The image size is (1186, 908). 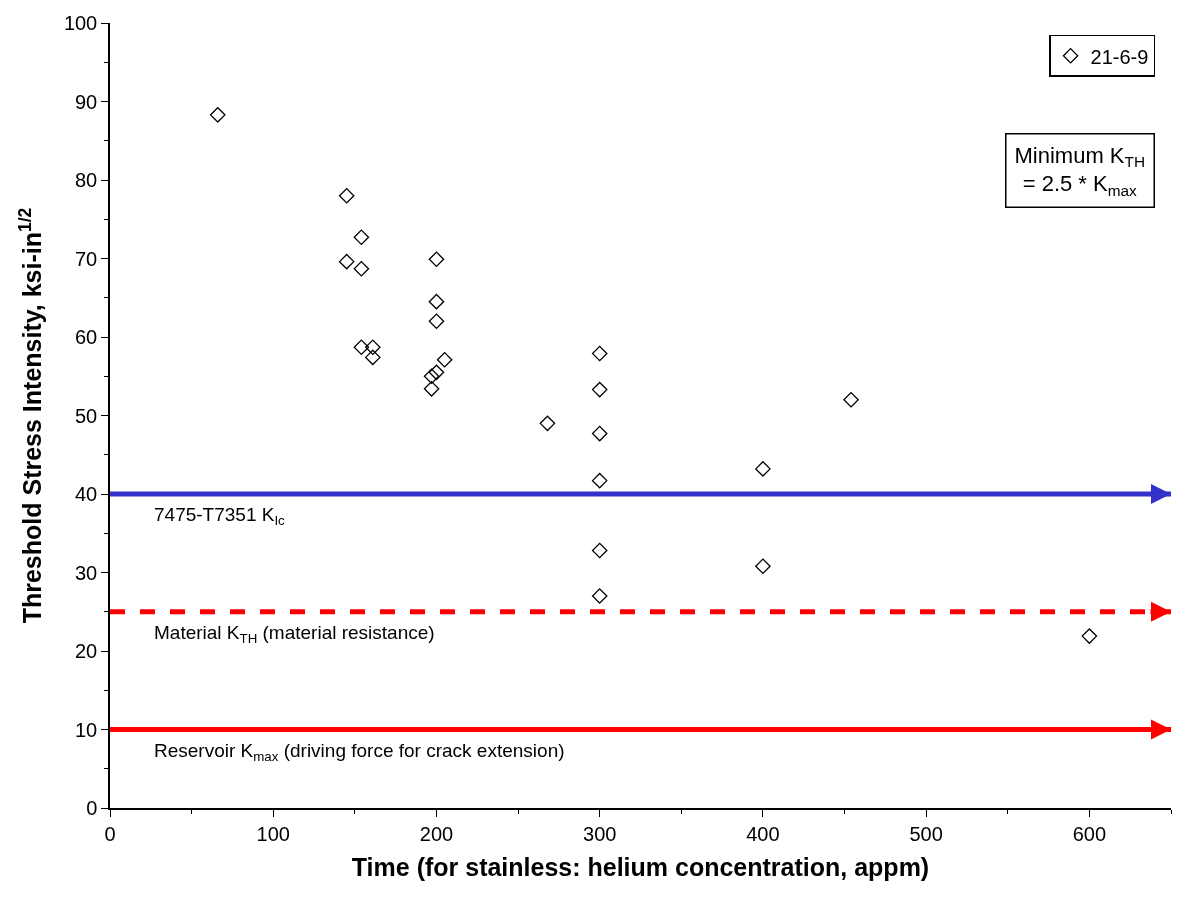 I want to click on y-tick-label: 60, so click(x=86, y=337).